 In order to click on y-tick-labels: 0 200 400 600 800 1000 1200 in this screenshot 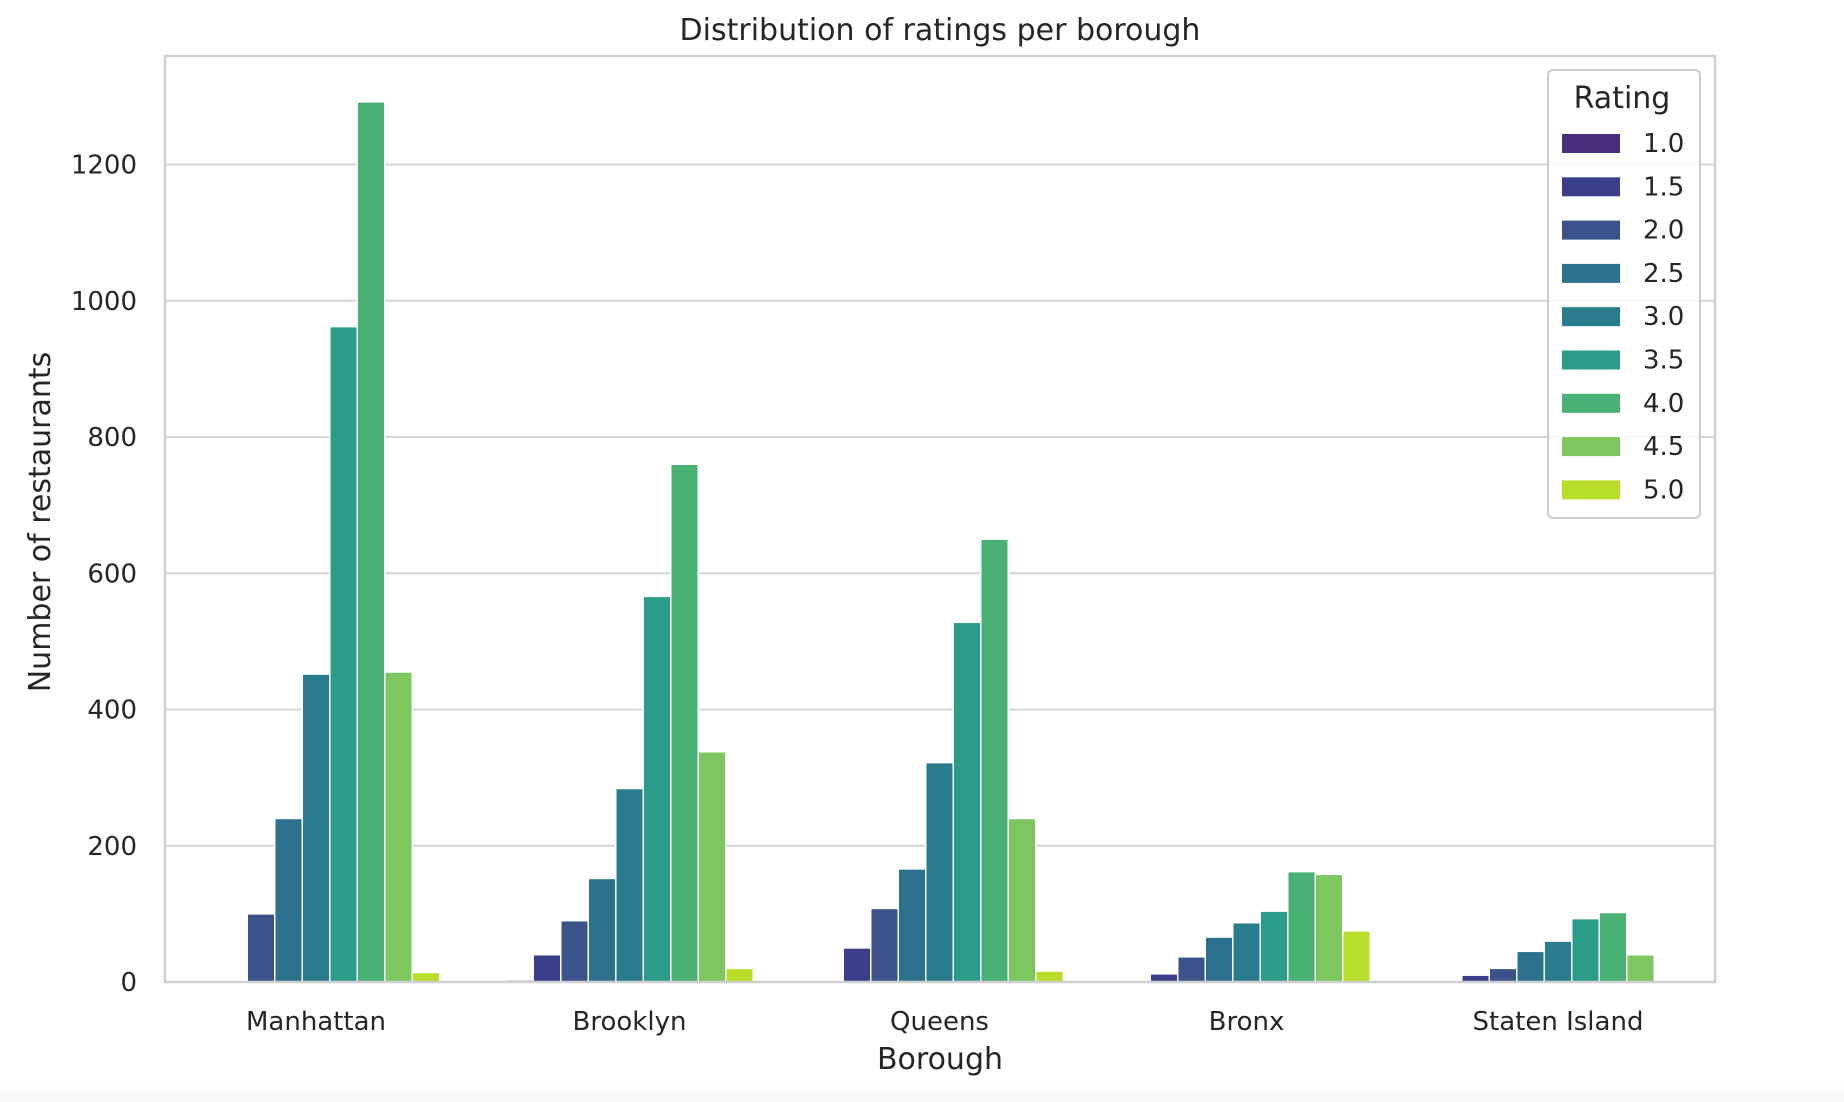, I will do `click(104, 575)`.